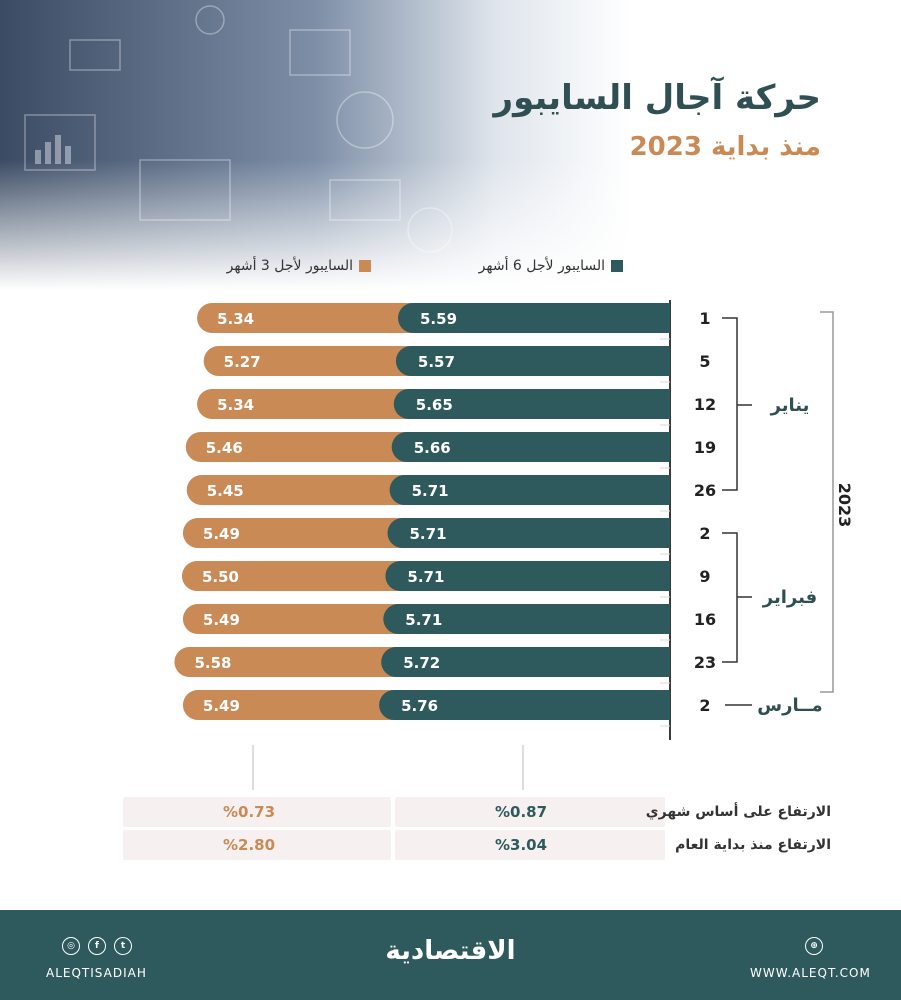  Describe the element at coordinates (225, 491) in the screenshot. I see `data-label-three-4: 5.45` at that location.